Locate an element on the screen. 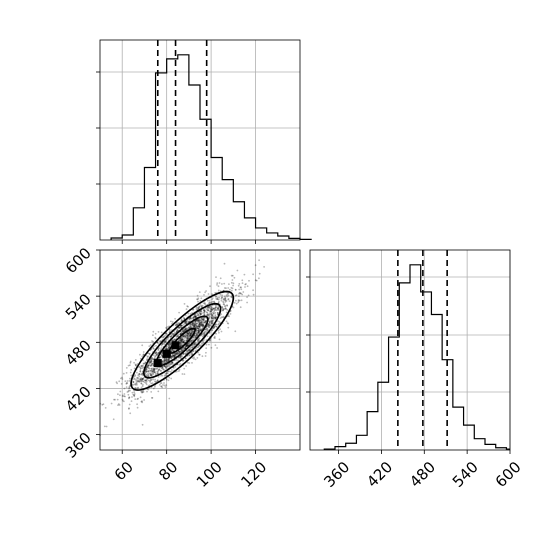 The height and width of the screenshot is (550, 550). hist-y-xtick-labels: 360 420 480 540 600 is located at coordinates (422, 474).